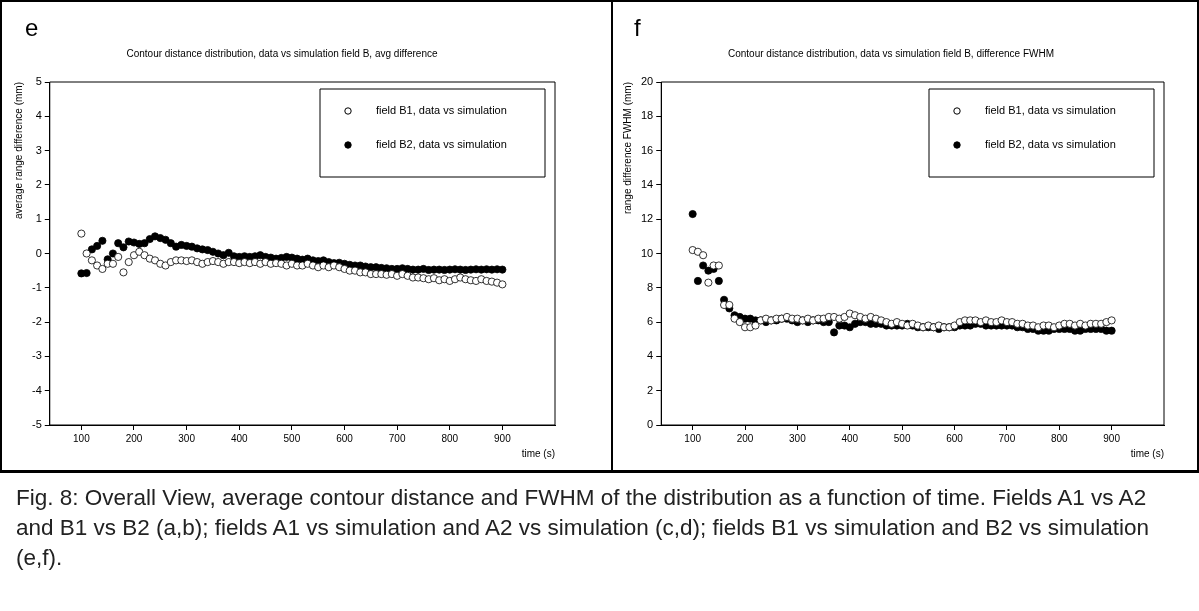  What do you see at coordinates (38, 218) in the screenshot?
I see `y-tick-label: 1` at bounding box center [38, 218].